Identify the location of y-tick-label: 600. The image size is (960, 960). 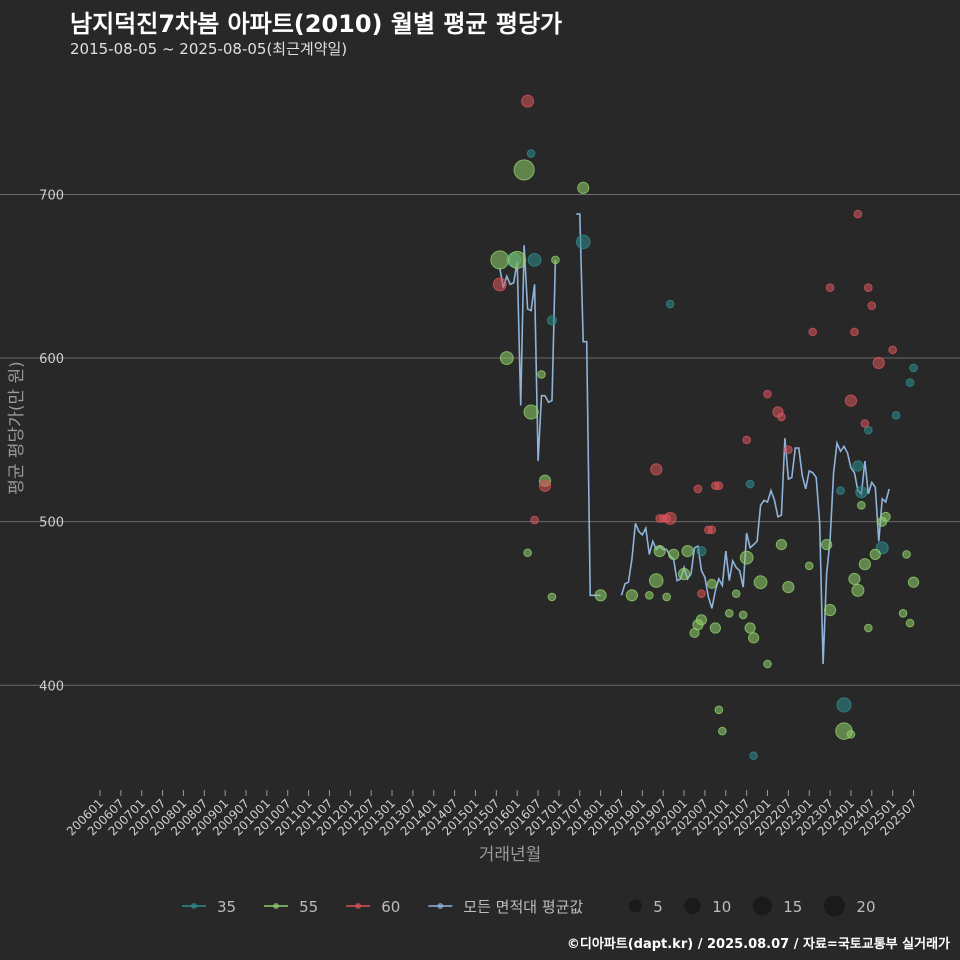
(51, 359).